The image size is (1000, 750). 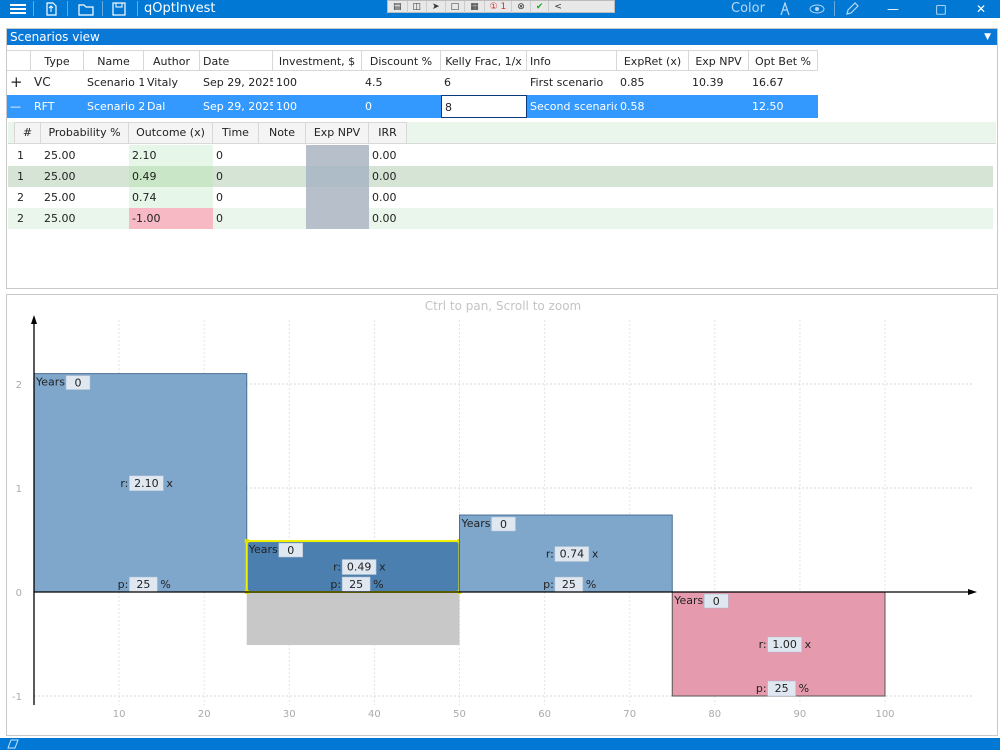 I want to click on x-tick-label: 90, so click(x=800, y=714).